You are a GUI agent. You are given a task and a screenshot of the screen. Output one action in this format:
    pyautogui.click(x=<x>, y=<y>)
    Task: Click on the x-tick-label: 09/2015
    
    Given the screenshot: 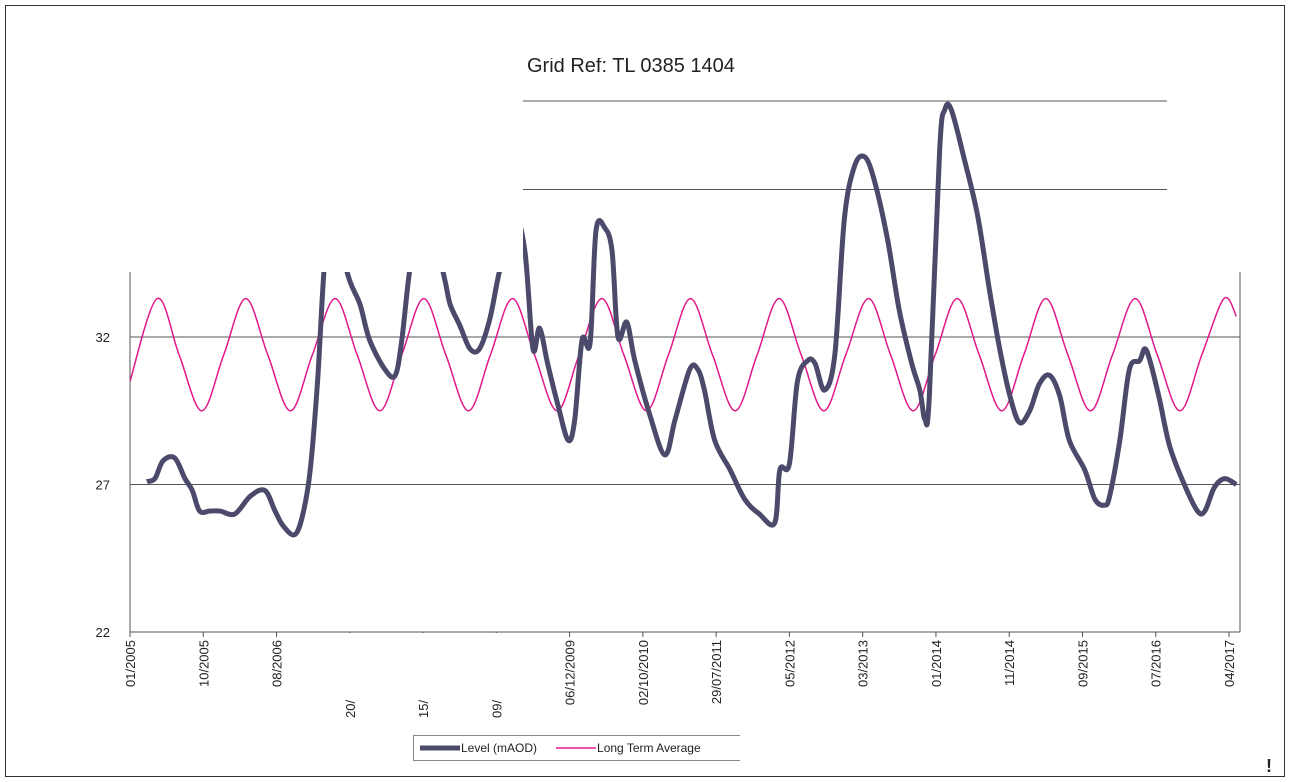 What is the action you would take?
    pyautogui.click(x=1082, y=663)
    